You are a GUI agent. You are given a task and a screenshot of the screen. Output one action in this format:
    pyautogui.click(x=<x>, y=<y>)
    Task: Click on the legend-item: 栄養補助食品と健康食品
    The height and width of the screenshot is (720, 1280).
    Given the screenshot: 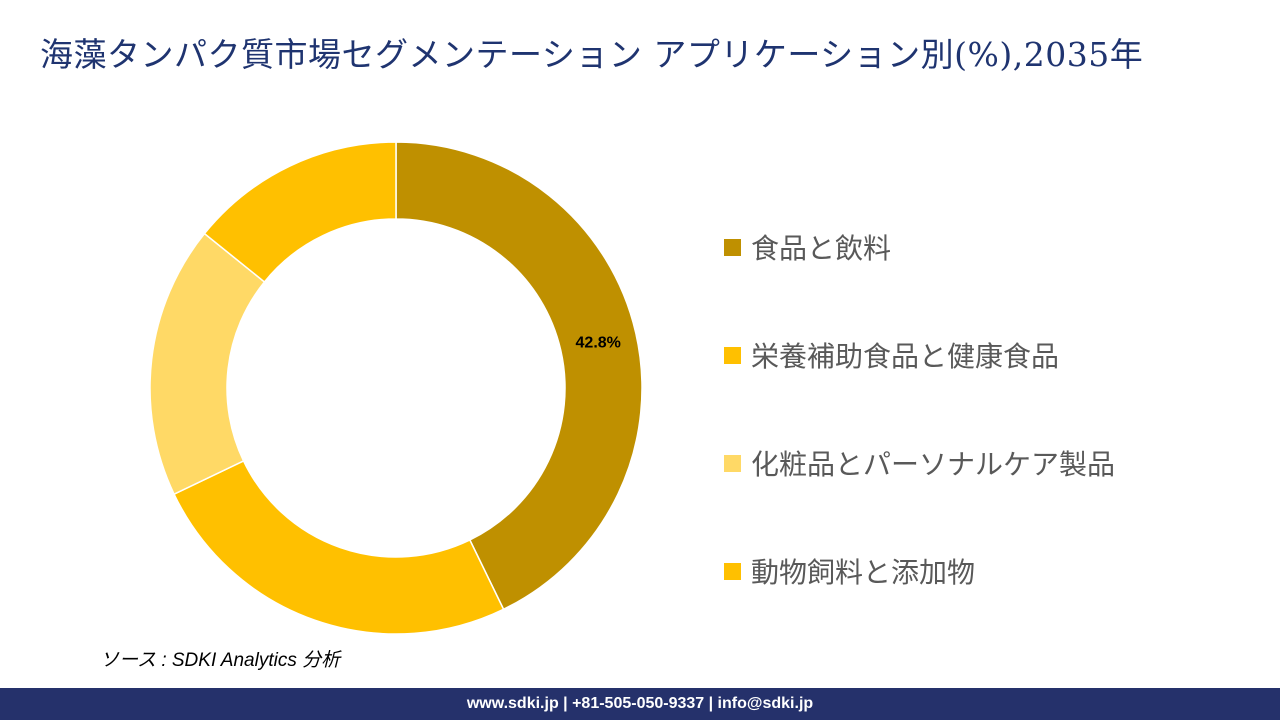 What is the action you would take?
    pyautogui.click(x=891, y=355)
    